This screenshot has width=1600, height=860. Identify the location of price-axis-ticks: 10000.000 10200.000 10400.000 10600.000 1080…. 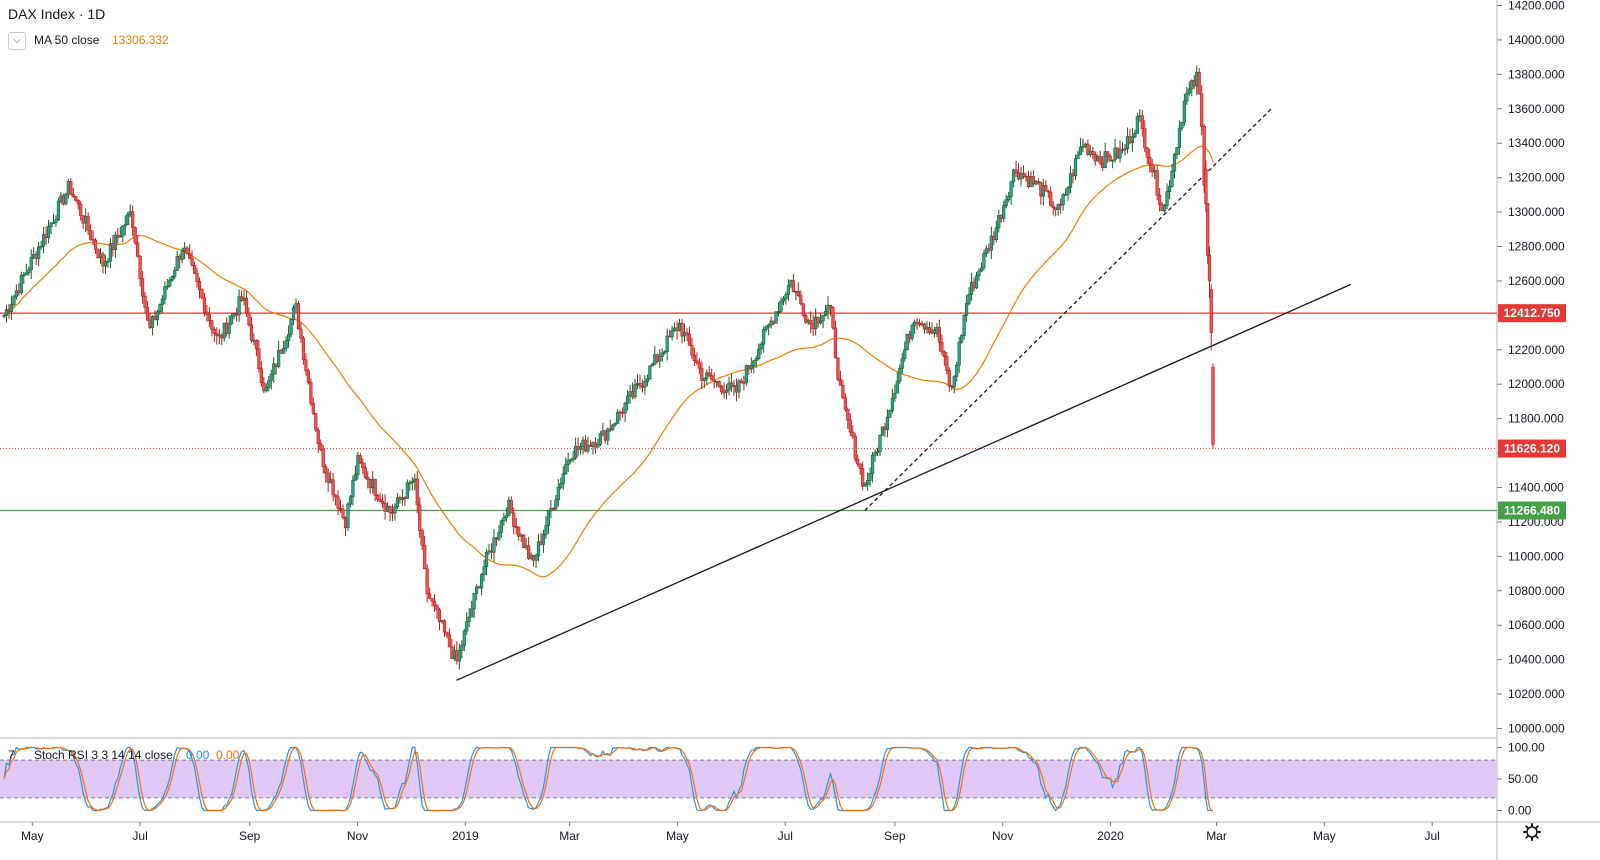
(1531, 368).